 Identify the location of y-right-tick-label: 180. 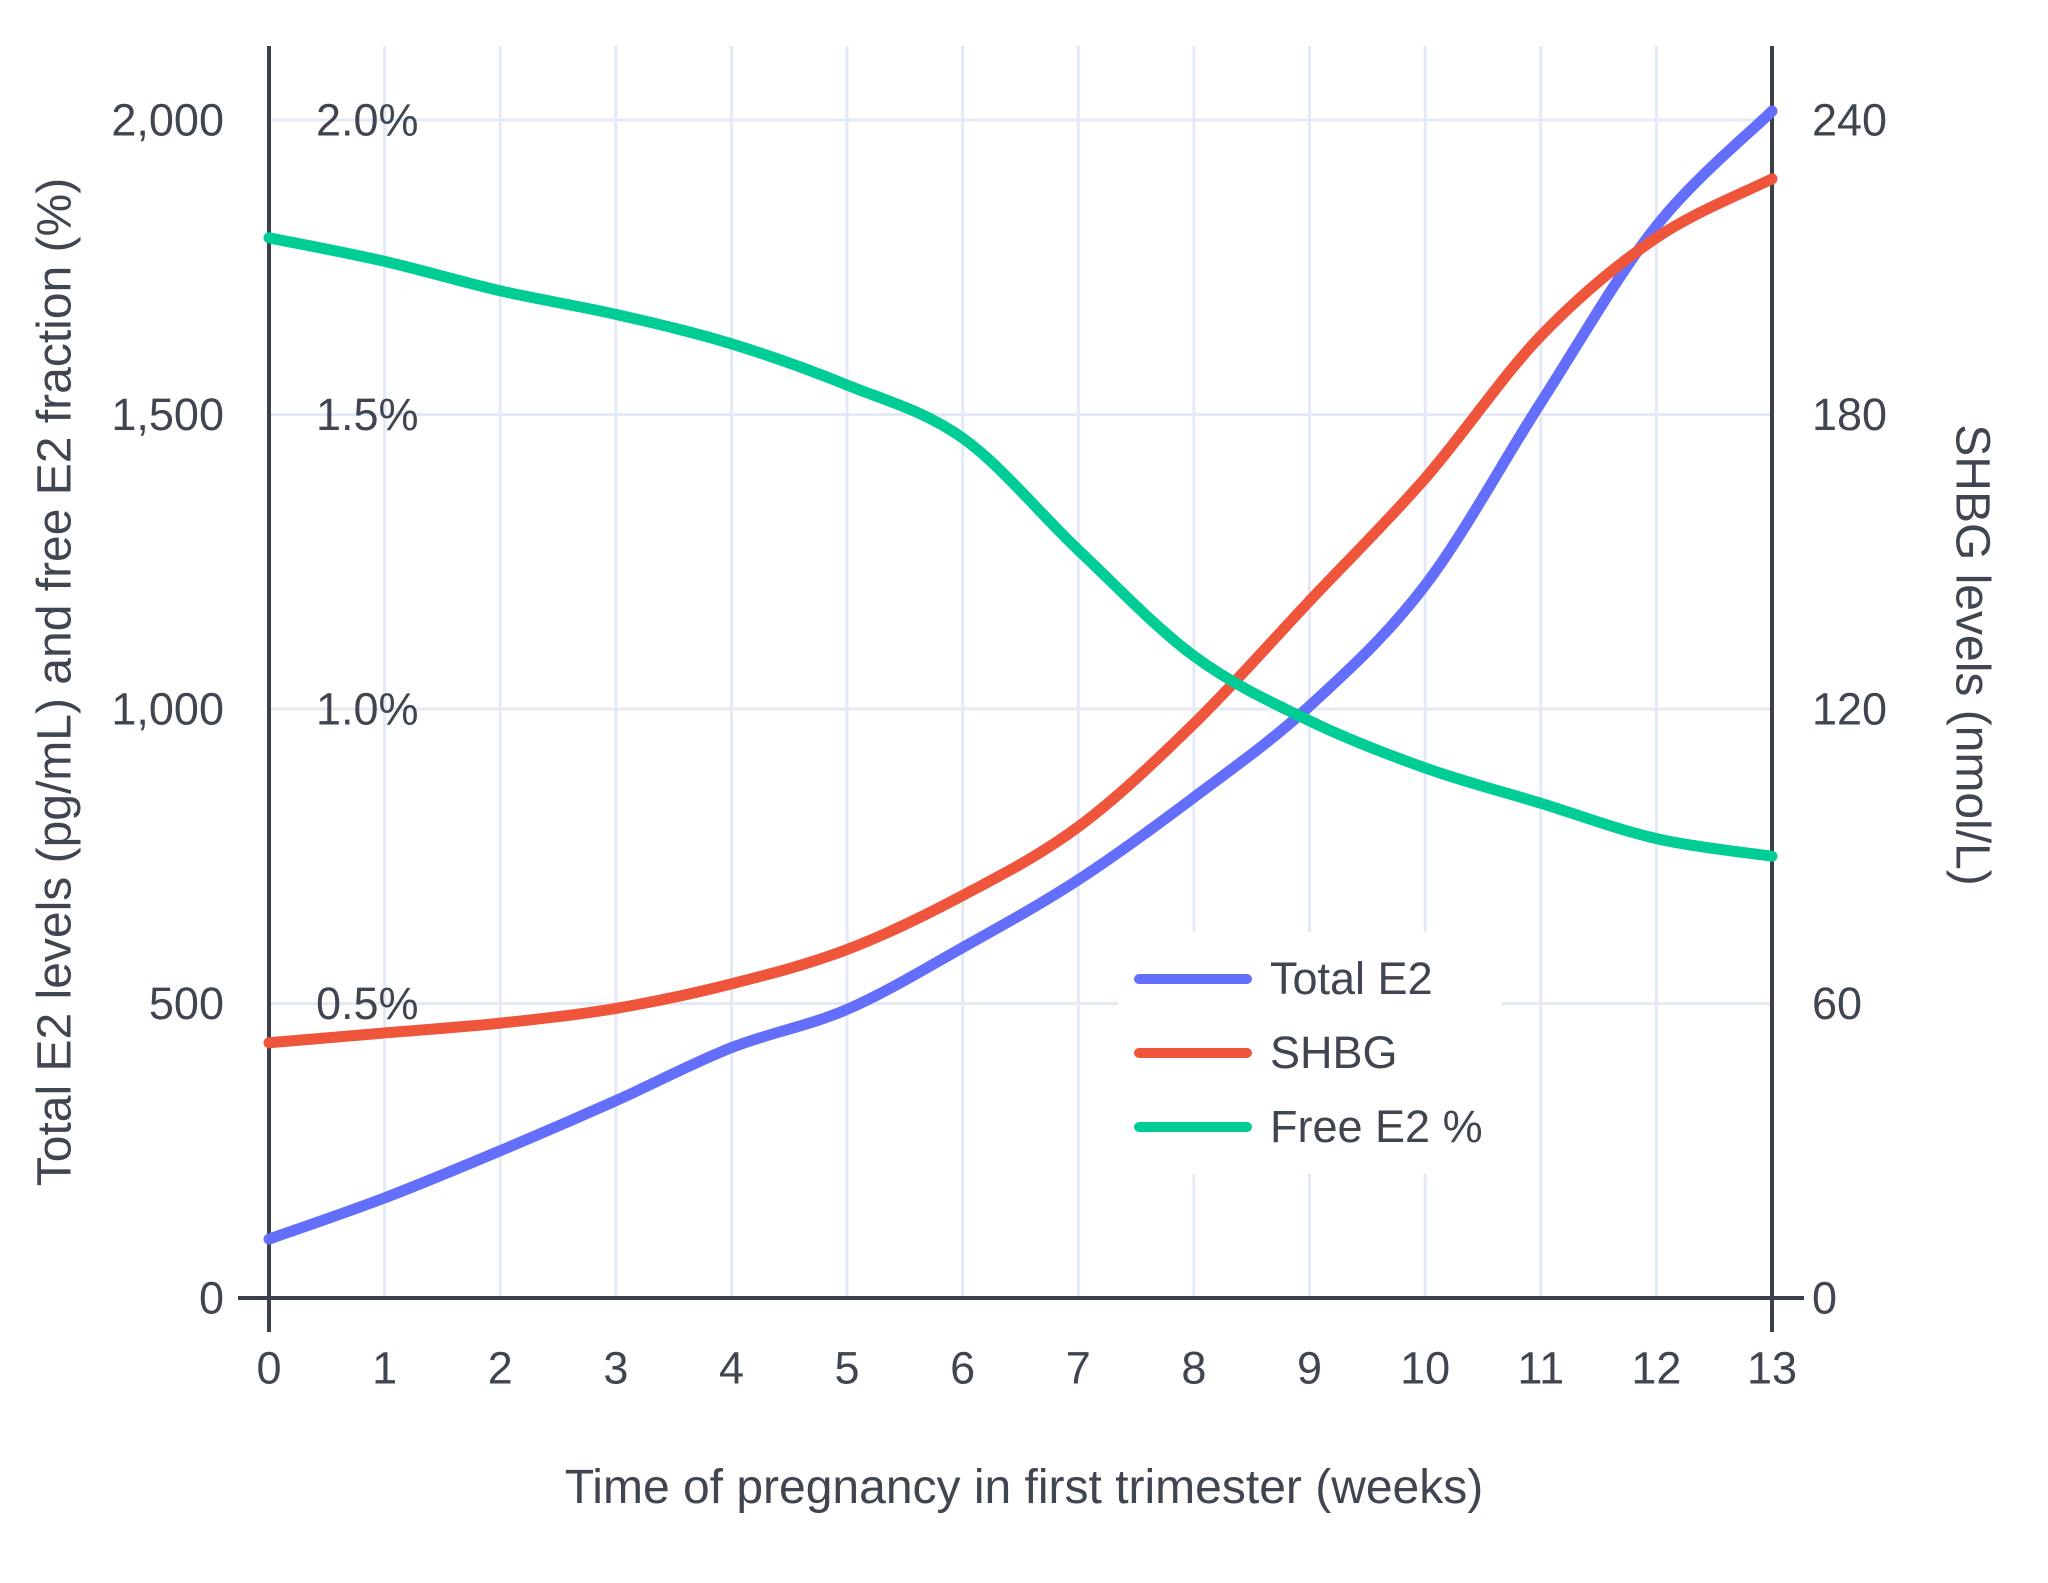
(1849, 414).